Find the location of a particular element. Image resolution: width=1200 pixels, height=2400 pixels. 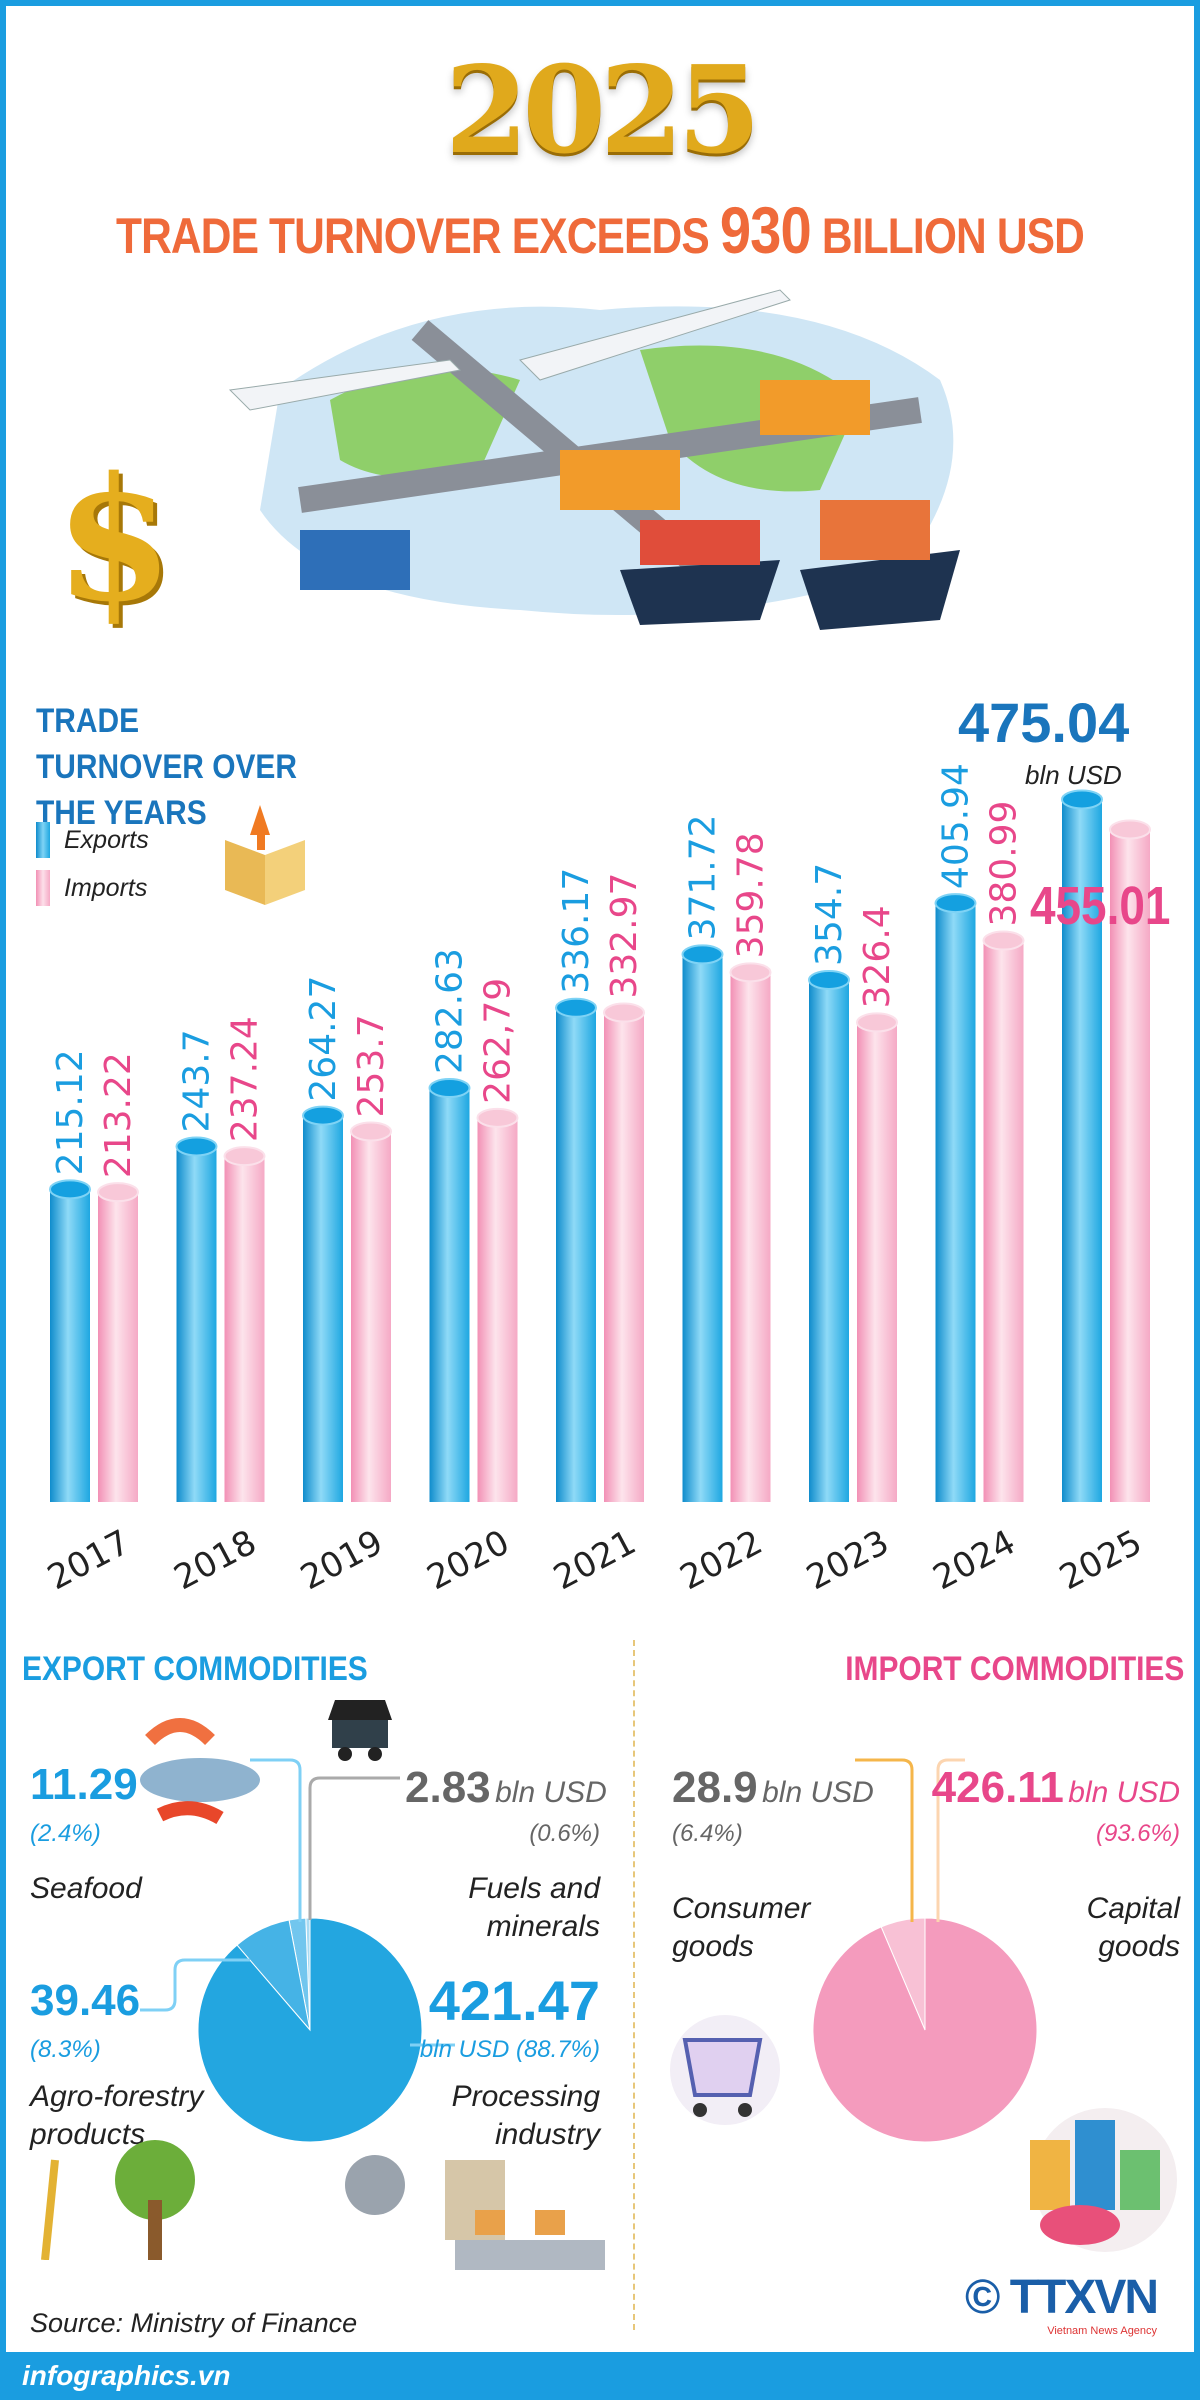

capital-pct: (93.6%) is located at coordinates (1137, 1833).